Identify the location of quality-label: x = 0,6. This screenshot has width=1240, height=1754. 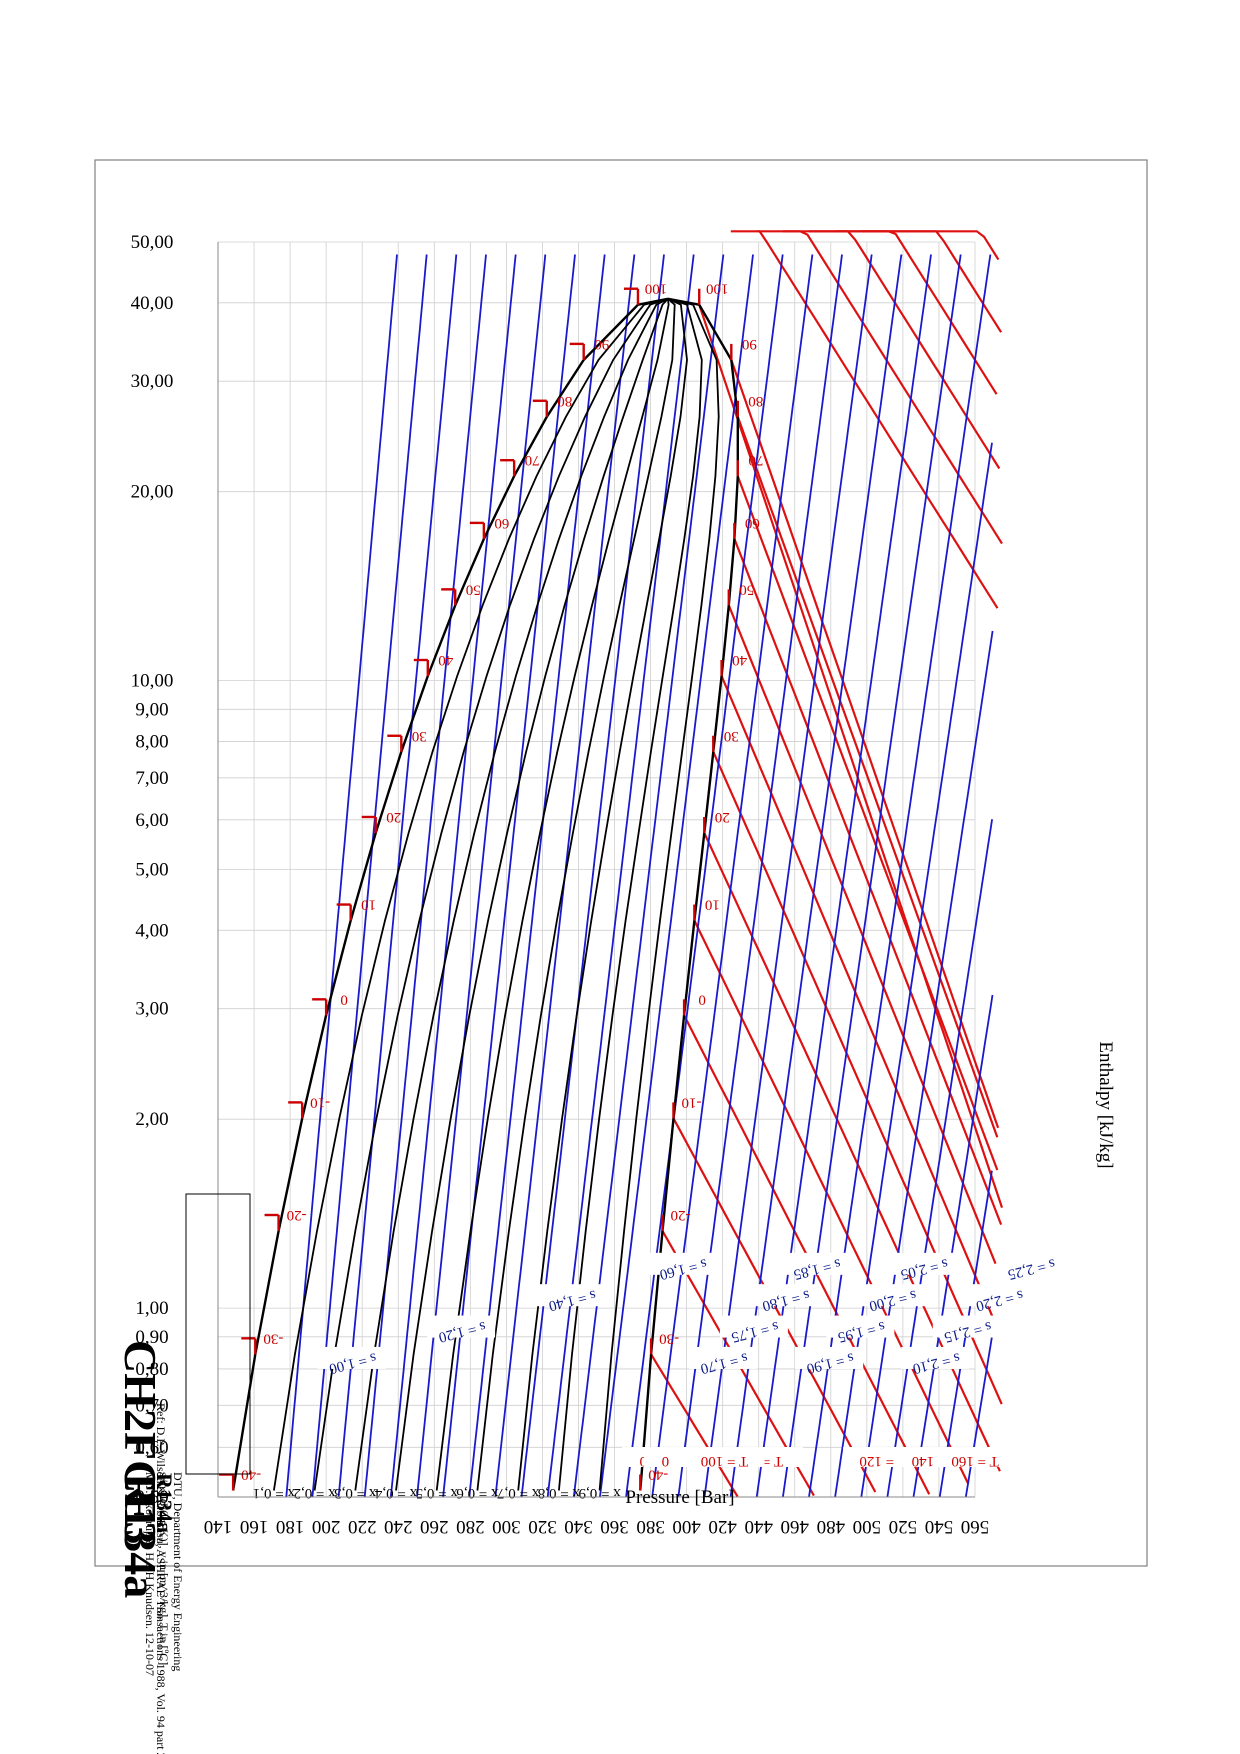
(477, 1493).